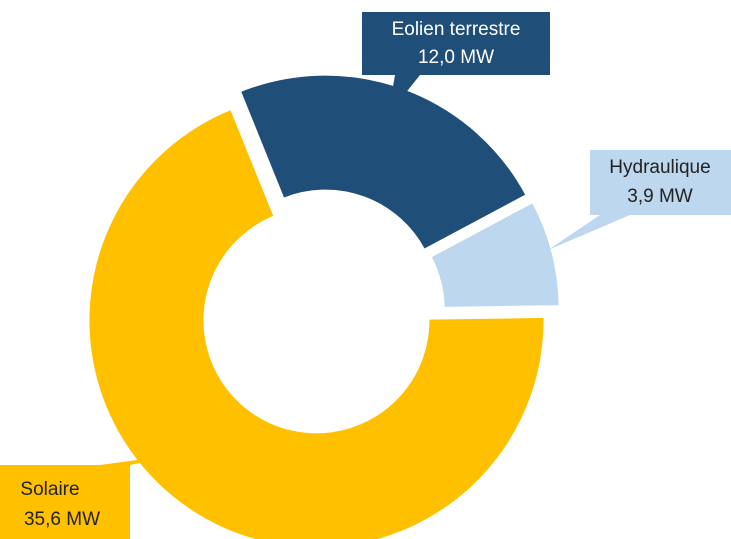  What do you see at coordinates (62, 519) in the screenshot?
I see `value-label: 35,6 MW` at bounding box center [62, 519].